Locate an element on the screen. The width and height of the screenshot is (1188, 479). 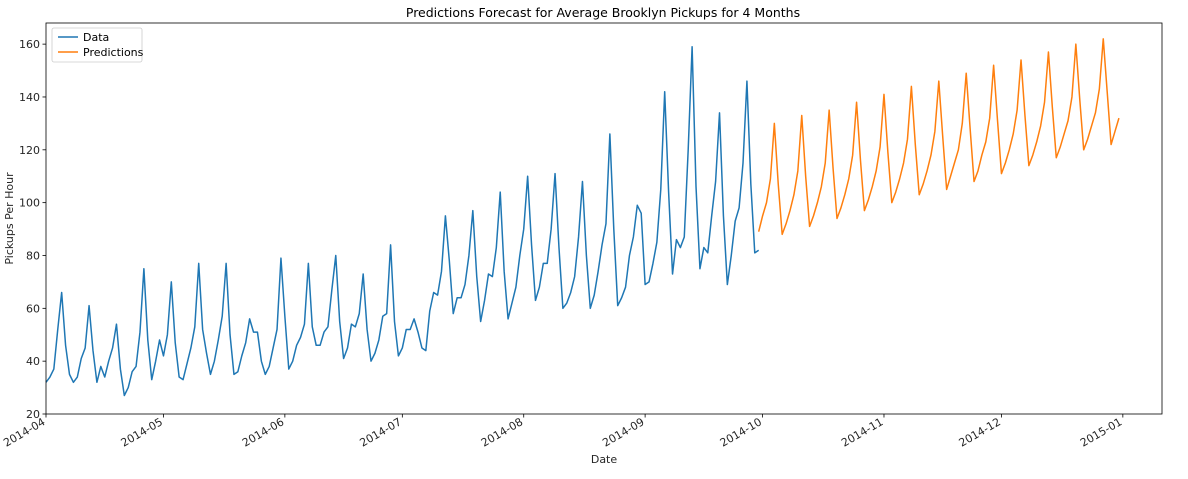
y-tick-label: 160 is located at coordinates (29, 44).